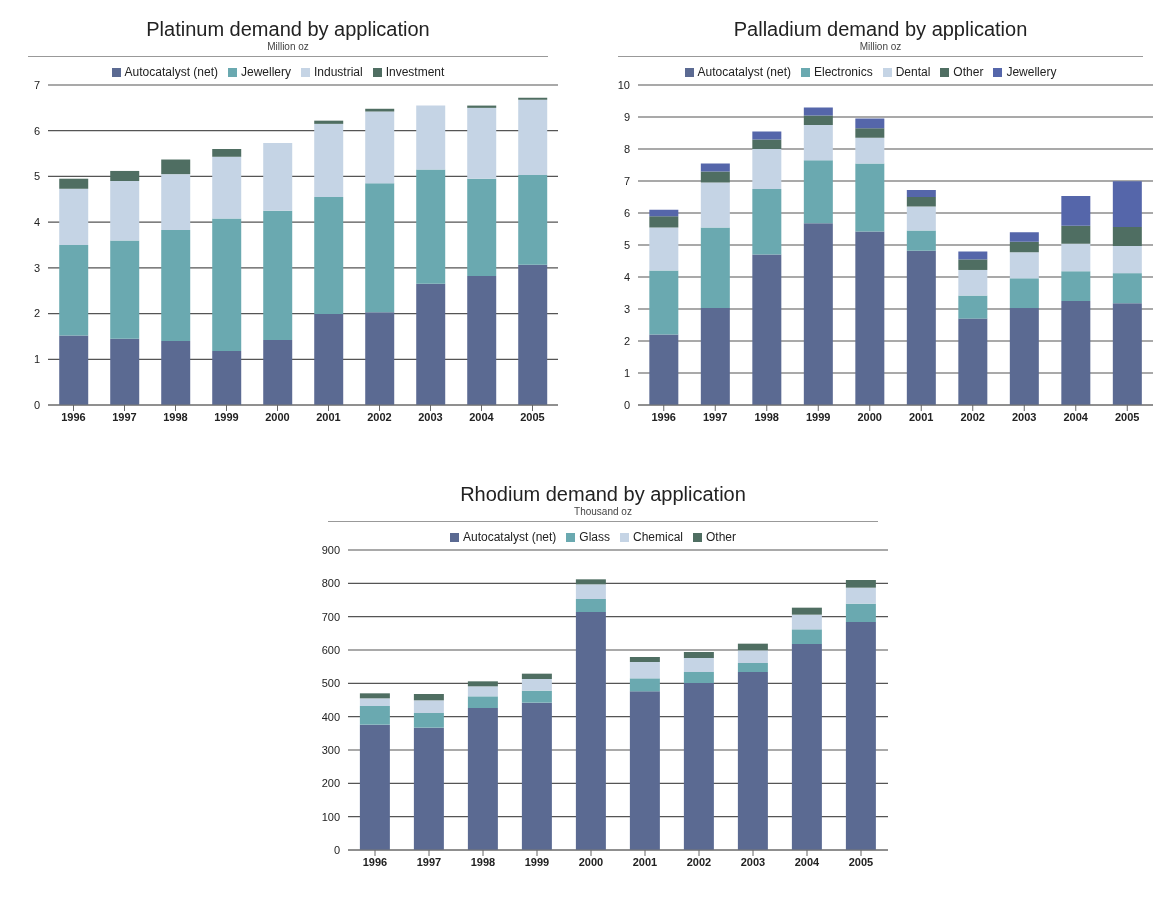  Describe the element at coordinates (766, 416) in the screenshot. I see `x-tick-label: 1998` at that location.